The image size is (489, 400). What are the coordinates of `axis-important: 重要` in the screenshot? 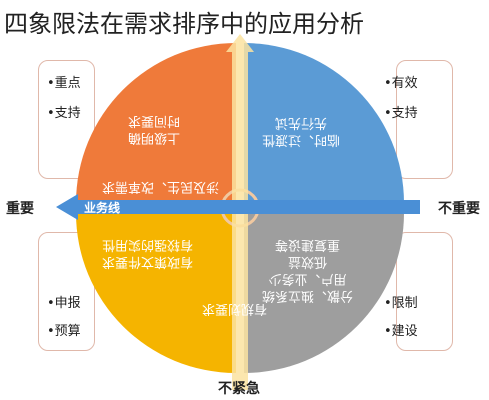 It's located at (20, 209).